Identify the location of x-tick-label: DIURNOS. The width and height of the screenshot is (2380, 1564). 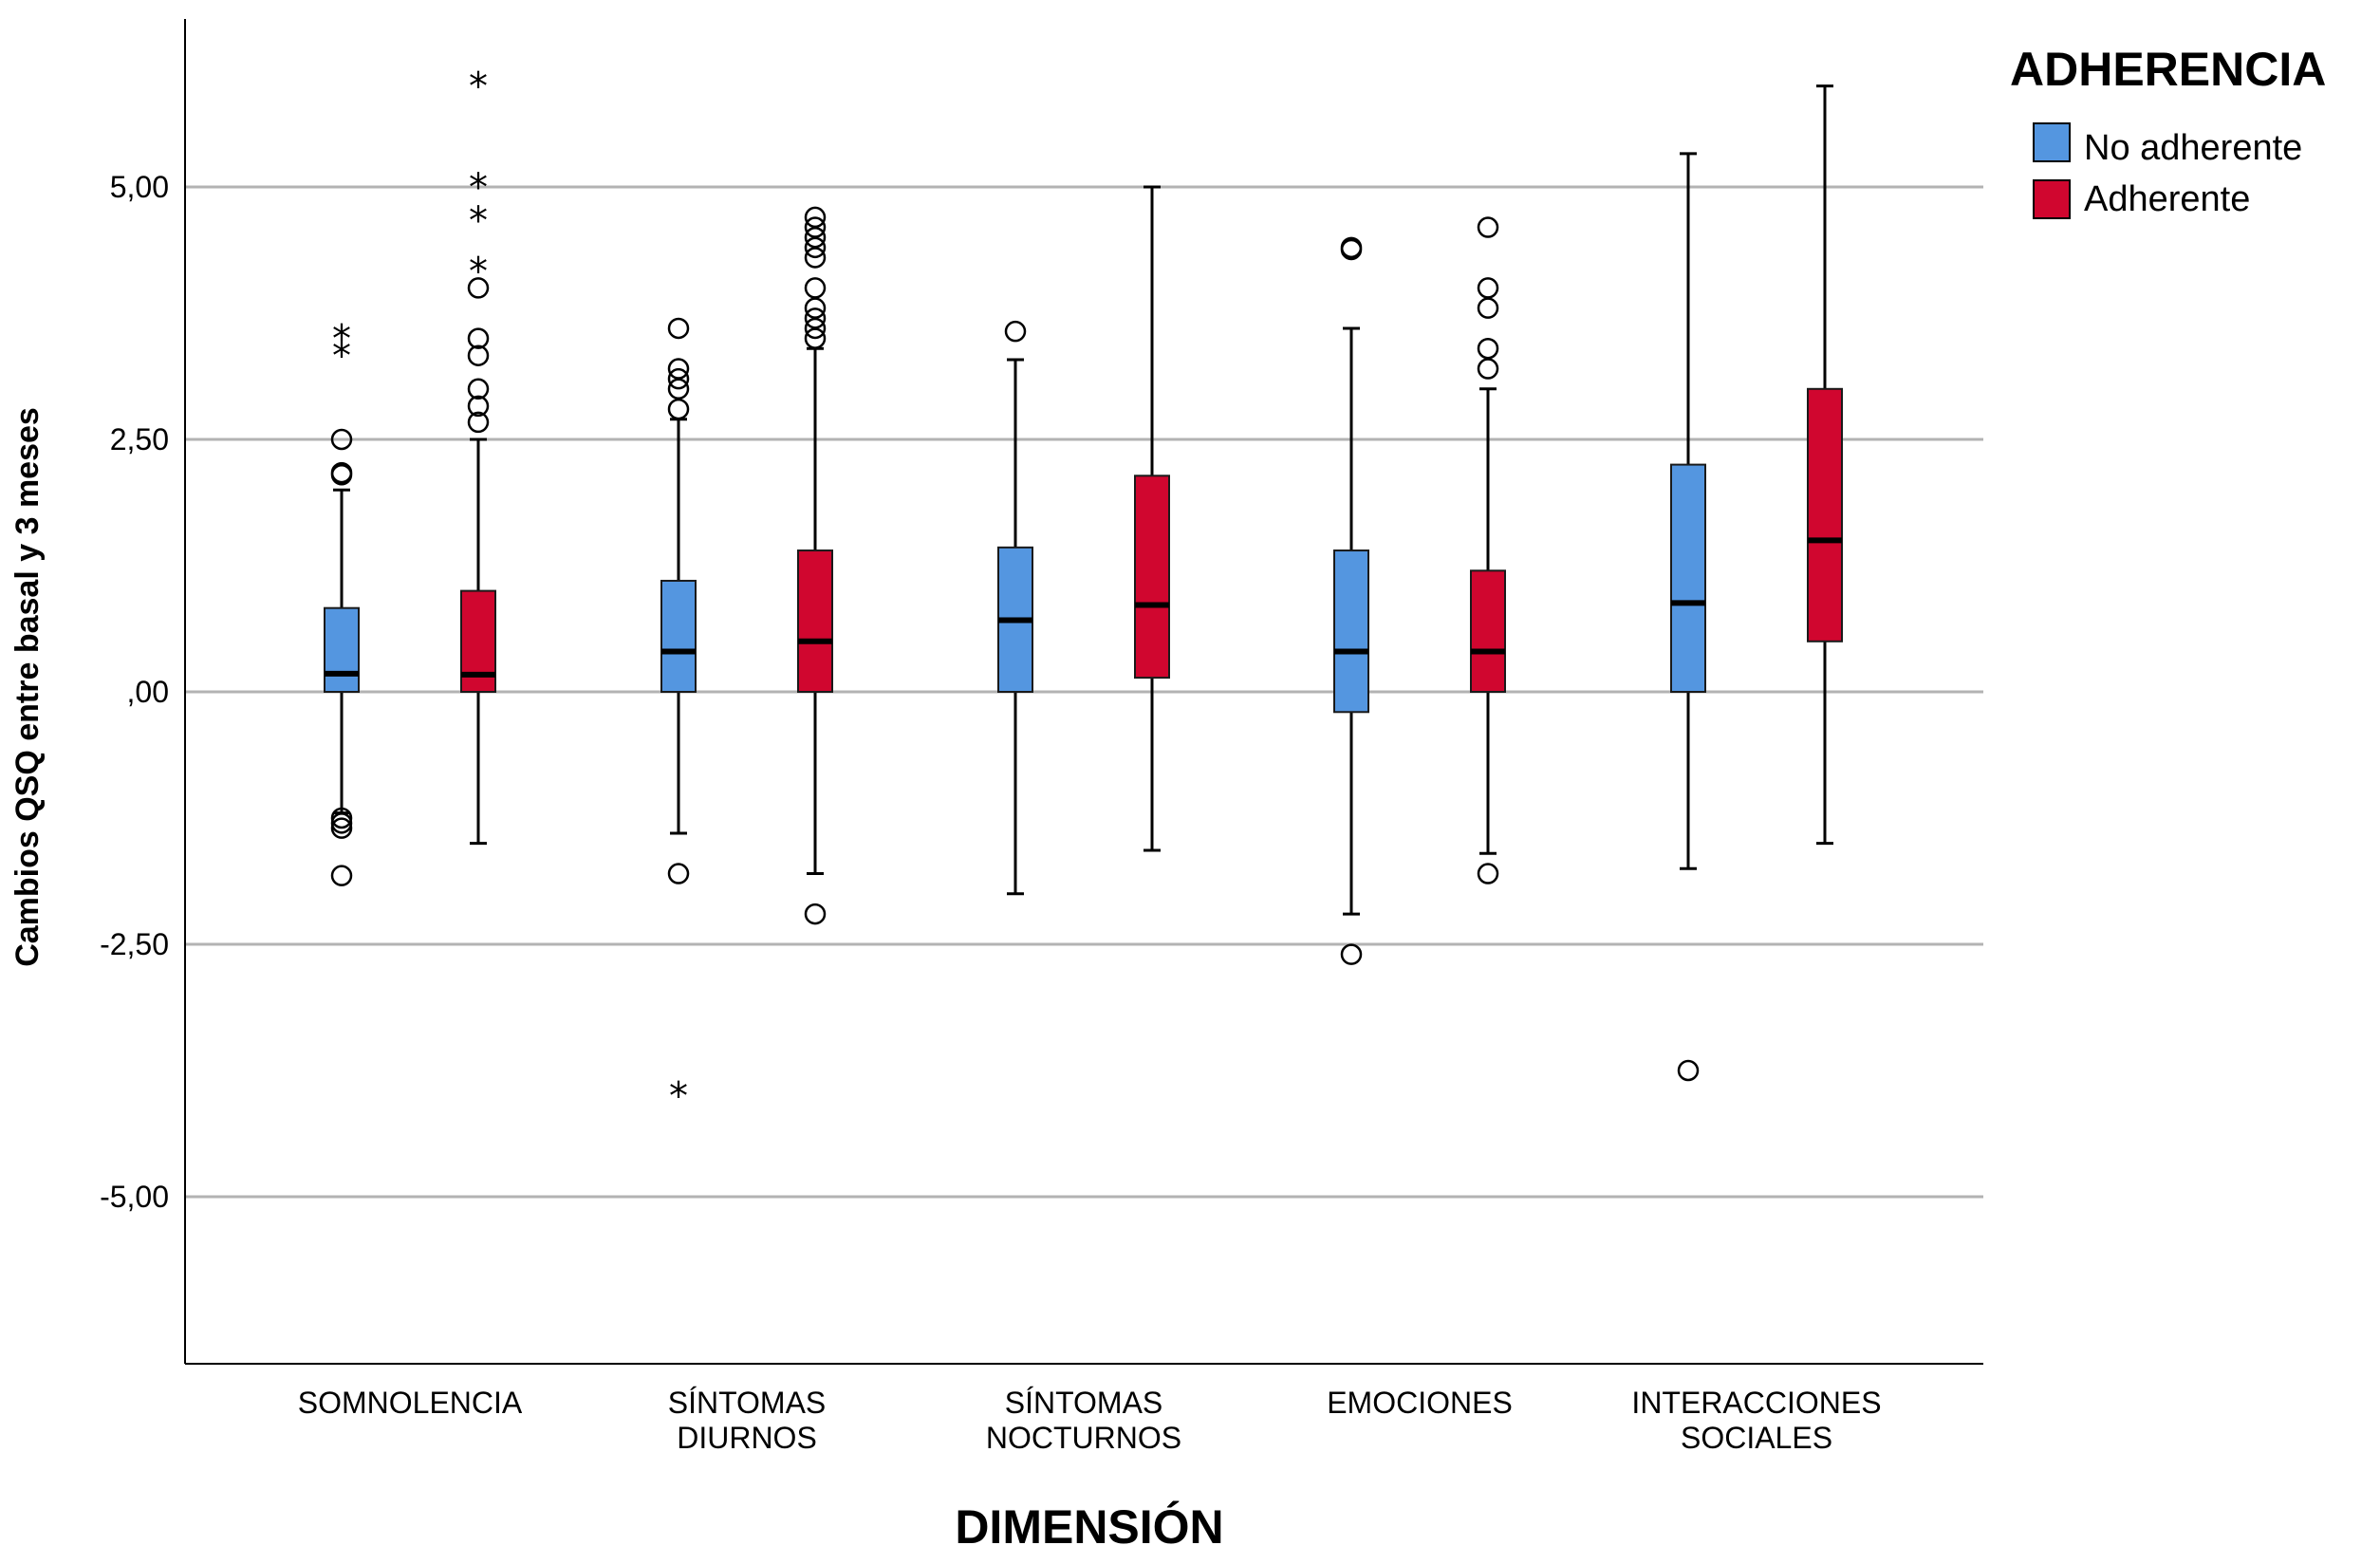
(747, 1438).